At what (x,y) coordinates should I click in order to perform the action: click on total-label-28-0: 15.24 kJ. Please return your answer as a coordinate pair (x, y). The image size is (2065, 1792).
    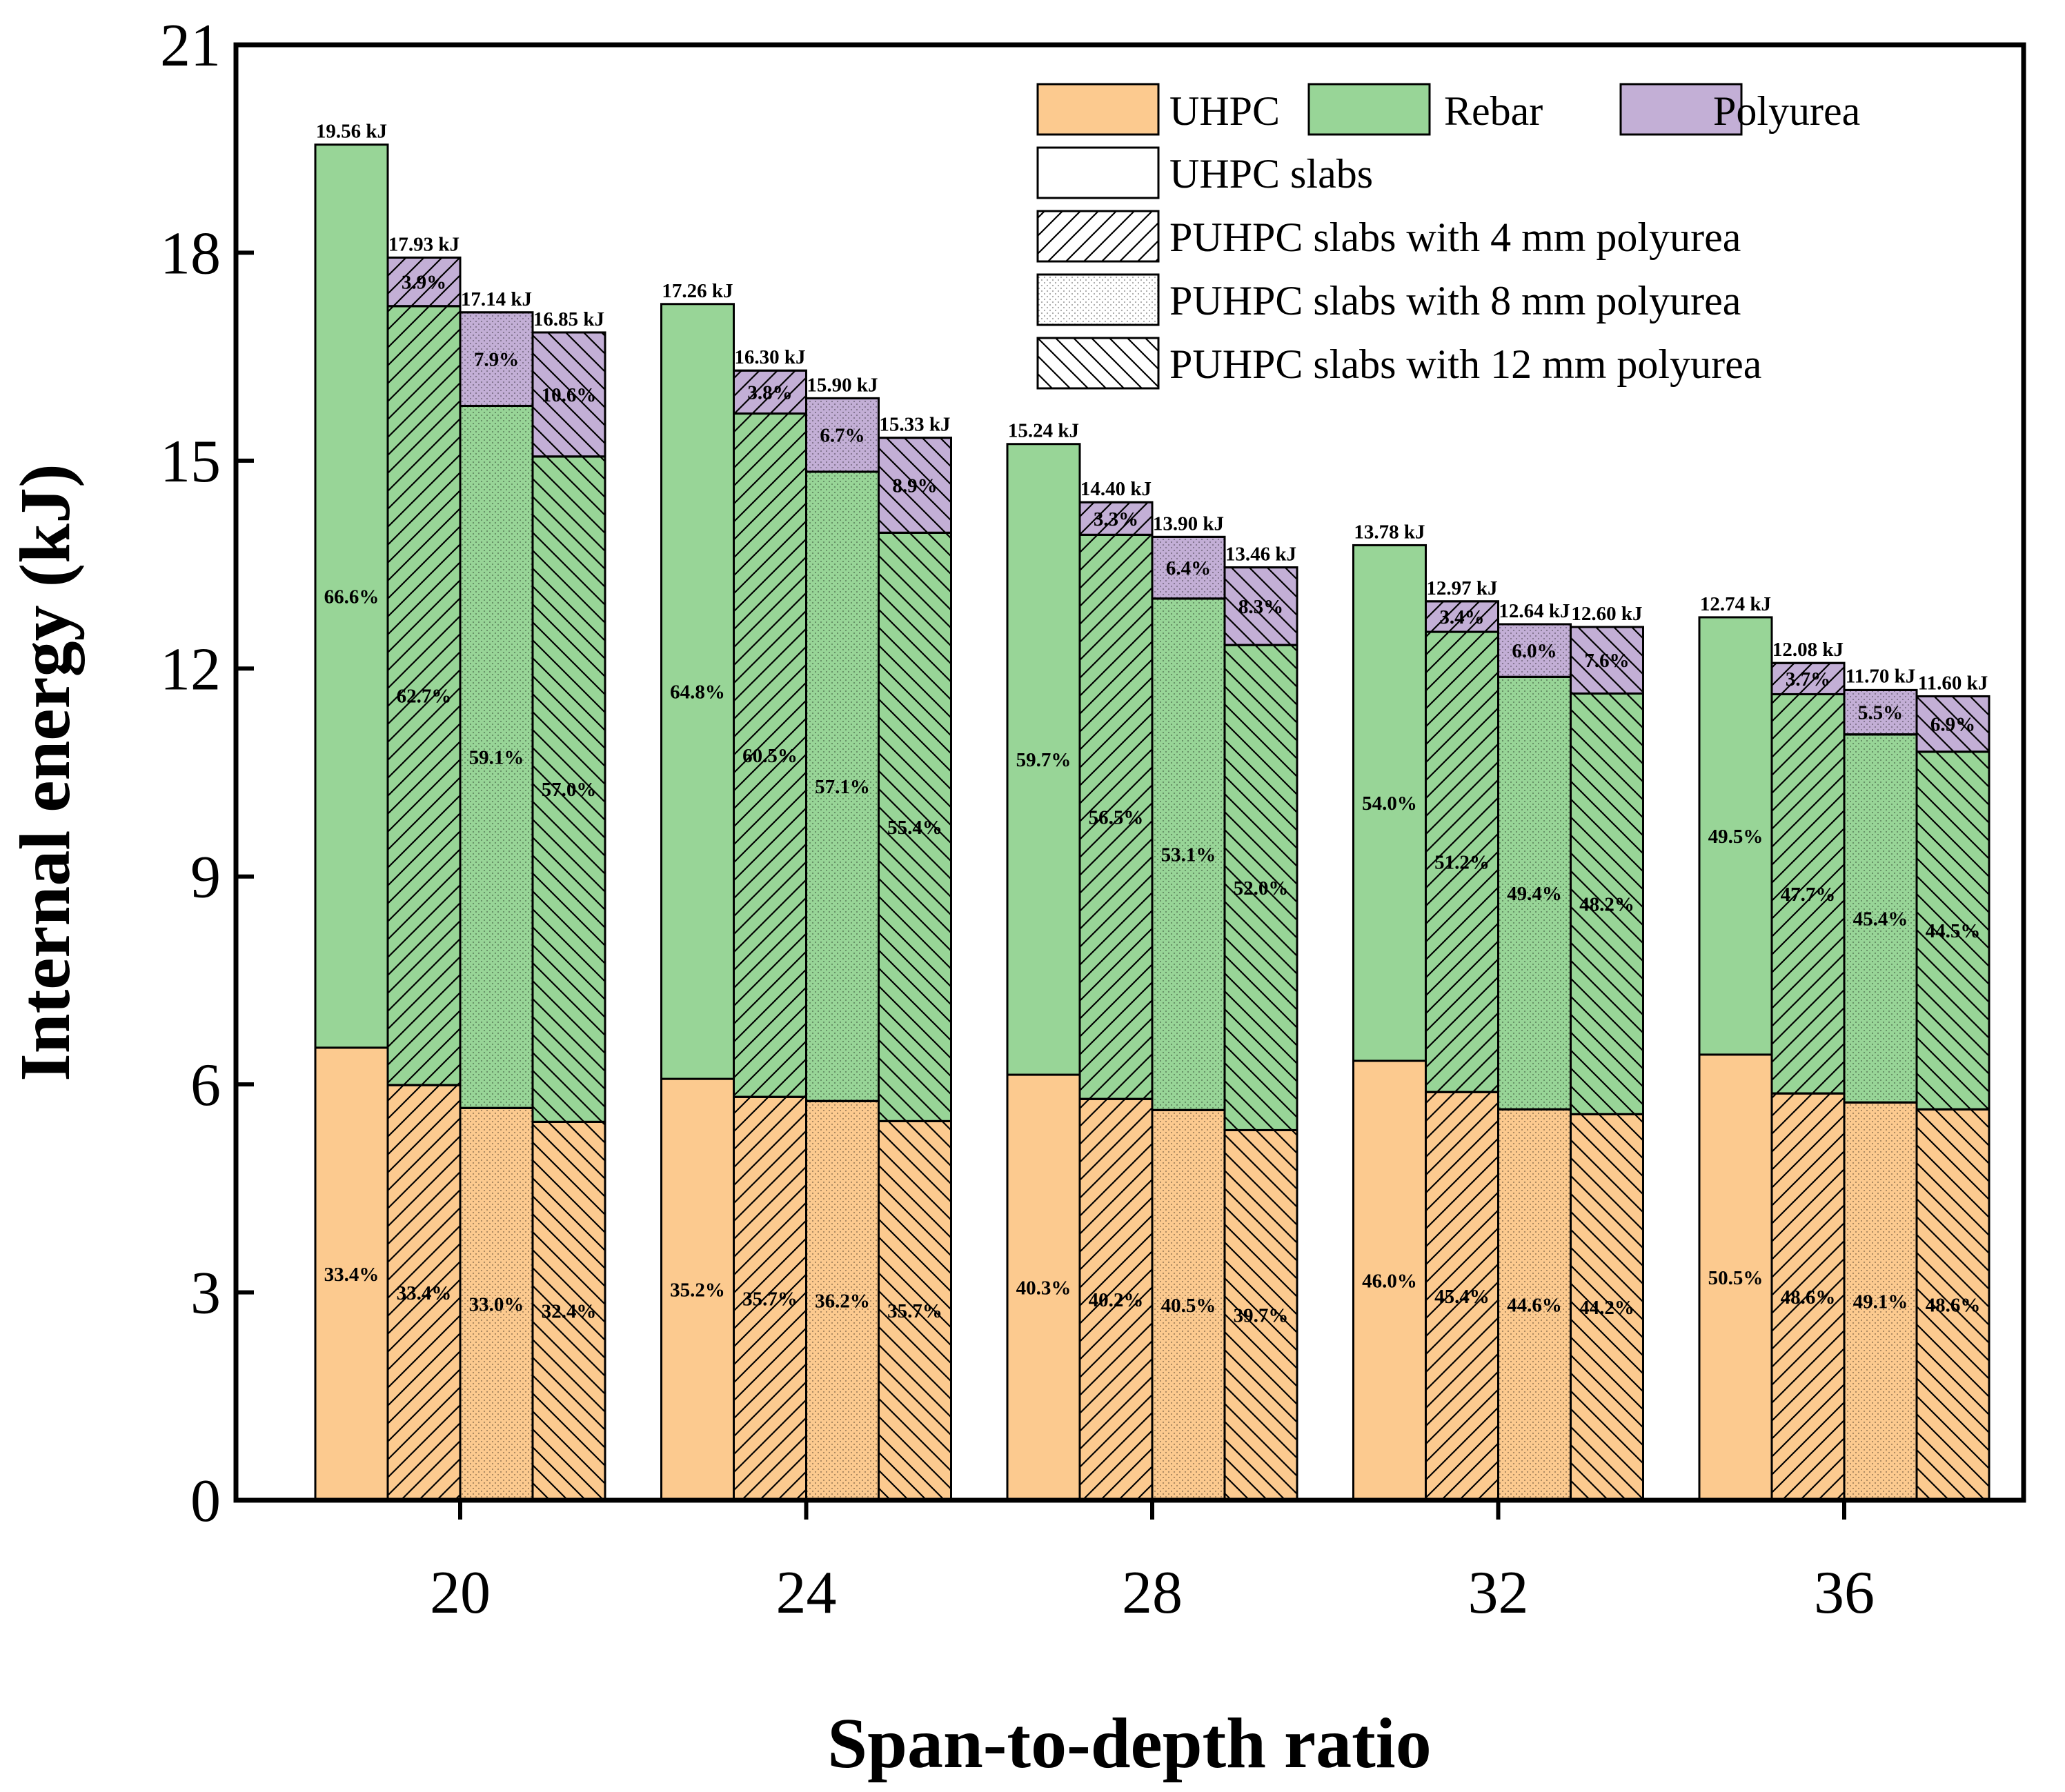
    Looking at the image, I should click on (1043, 431).